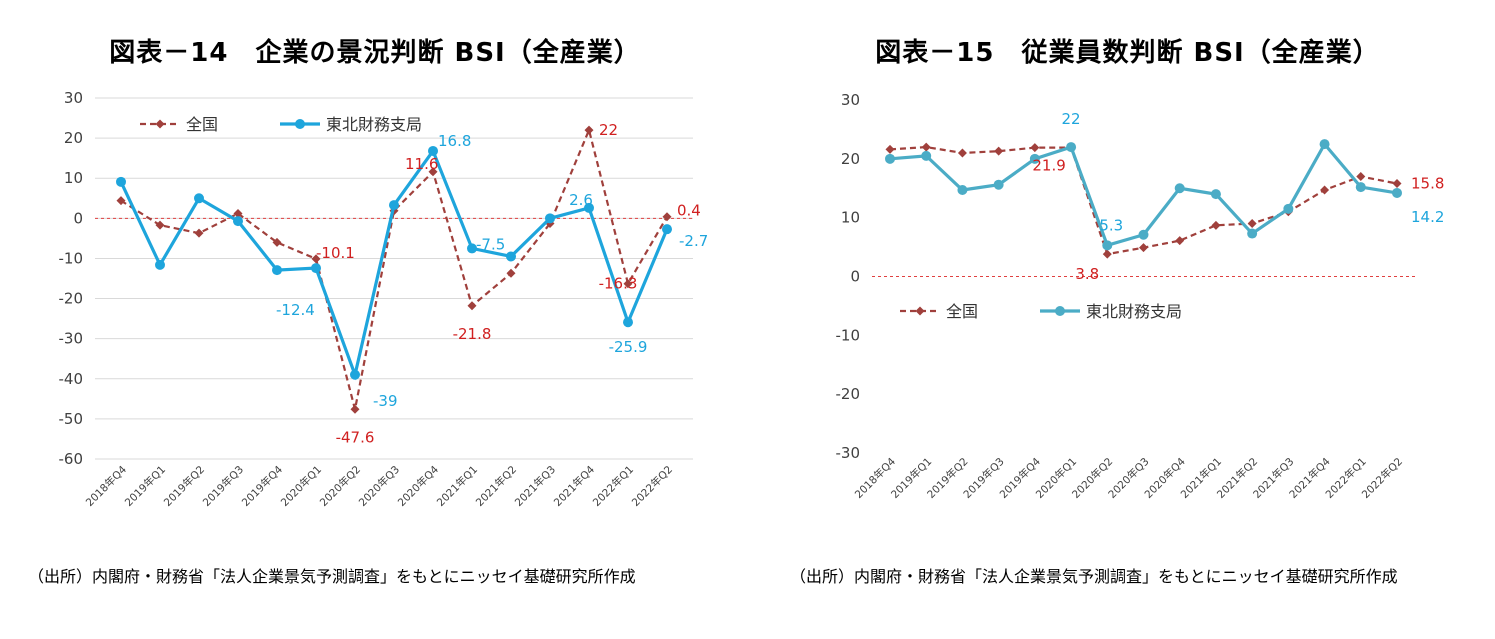 The height and width of the screenshot is (639, 1495). What do you see at coordinates (618, 284) in the screenshot?
I see `data-label: -16.3` at bounding box center [618, 284].